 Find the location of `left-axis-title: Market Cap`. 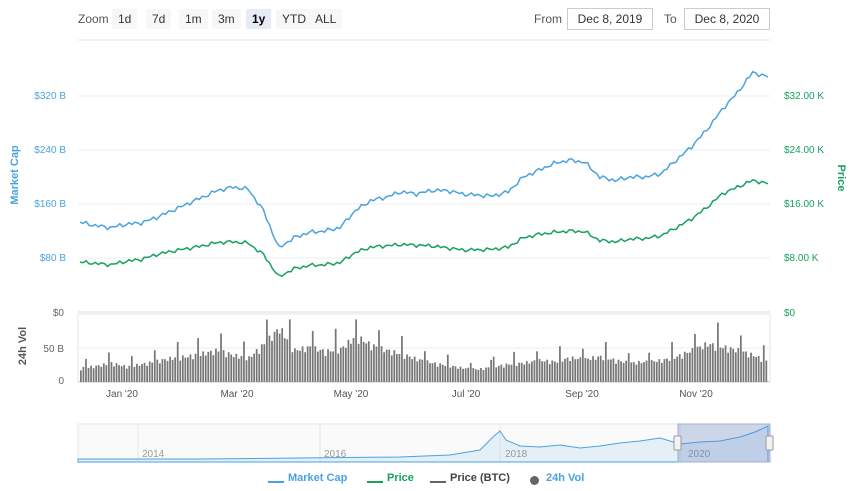

left-axis-title: Market Cap is located at coordinates (15, 175).